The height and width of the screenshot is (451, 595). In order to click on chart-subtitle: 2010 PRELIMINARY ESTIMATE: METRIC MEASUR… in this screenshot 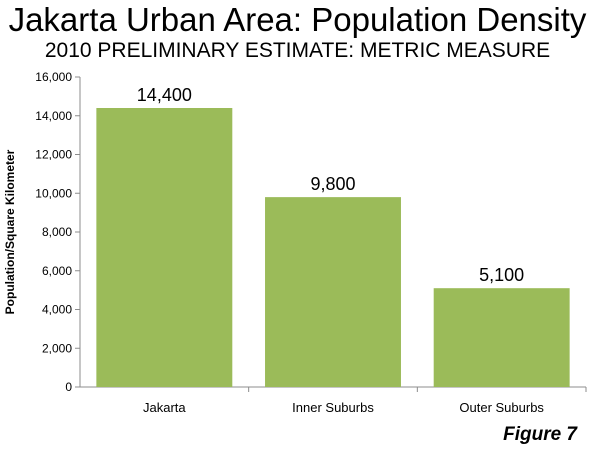, I will do `click(297, 50)`.